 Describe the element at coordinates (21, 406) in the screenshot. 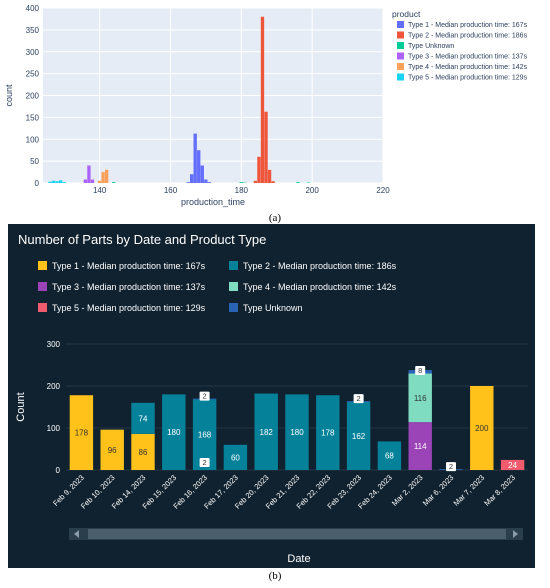

I see `y-axis-title: Count` at that location.